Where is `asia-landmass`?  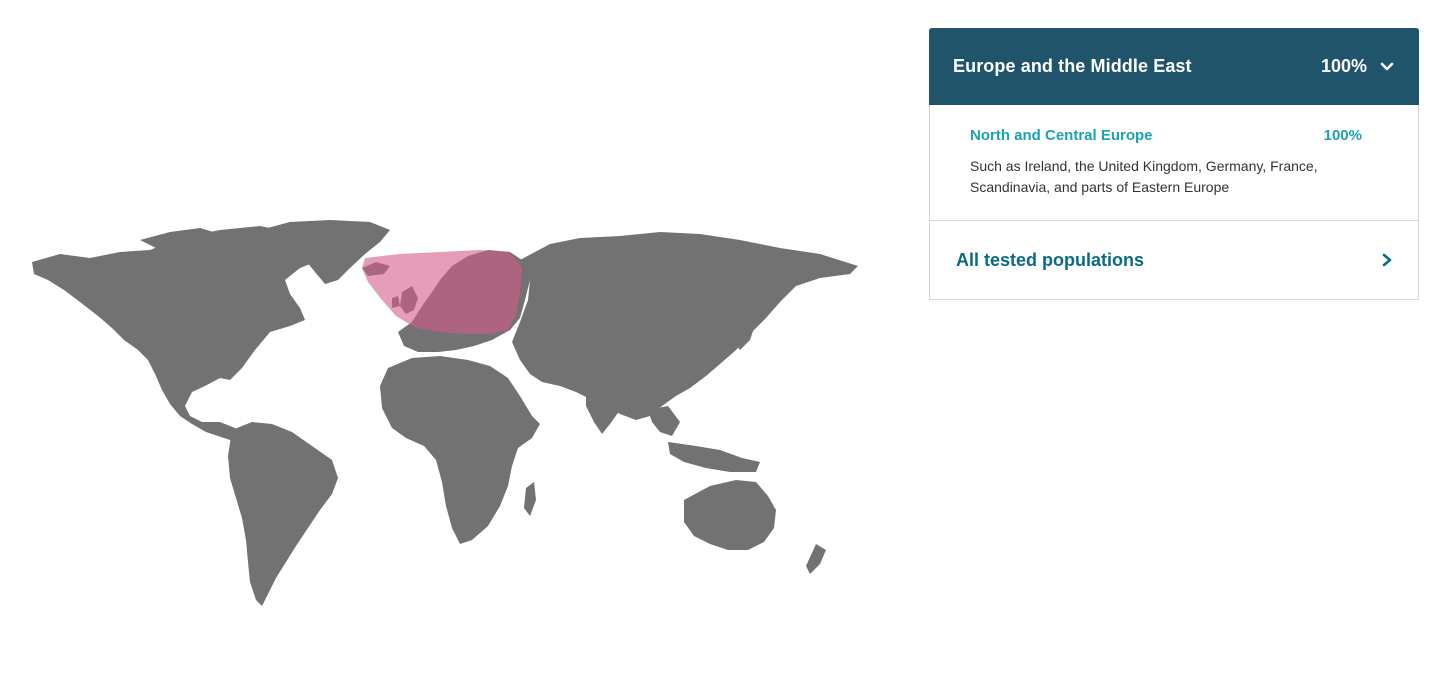
asia-landmass is located at coordinates (685, 326).